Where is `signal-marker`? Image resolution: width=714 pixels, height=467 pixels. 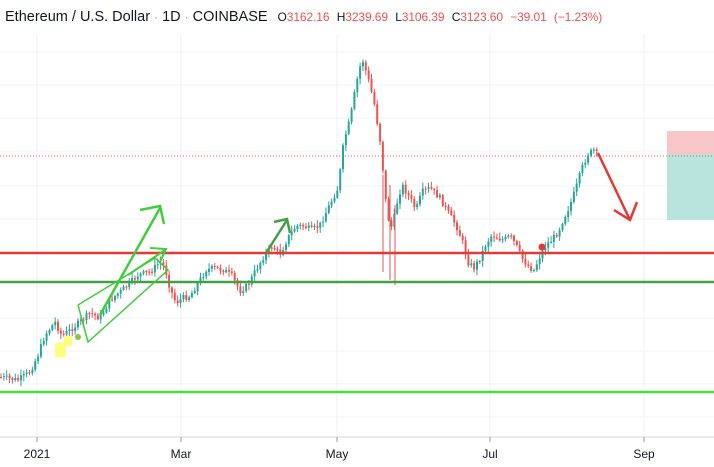 signal-marker is located at coordinates (542, 247).